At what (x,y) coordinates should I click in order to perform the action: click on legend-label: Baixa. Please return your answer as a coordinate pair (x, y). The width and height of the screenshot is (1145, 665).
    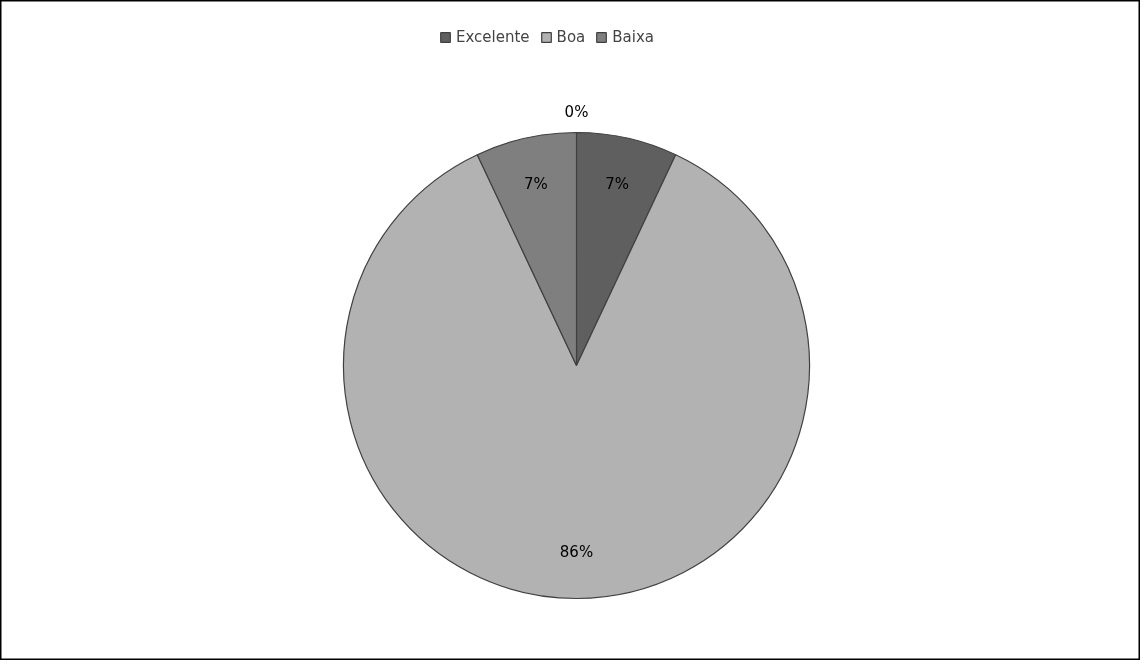
    Looking at the image, I should click on (633, 37).